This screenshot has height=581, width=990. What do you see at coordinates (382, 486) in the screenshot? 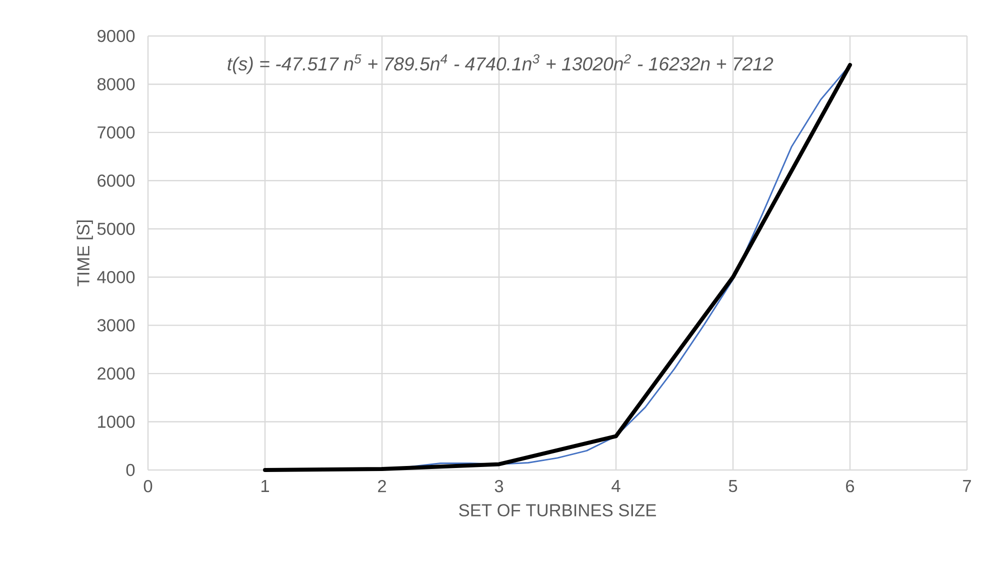
I see `x-tick-label: 2` at bounding box center [382, 486].